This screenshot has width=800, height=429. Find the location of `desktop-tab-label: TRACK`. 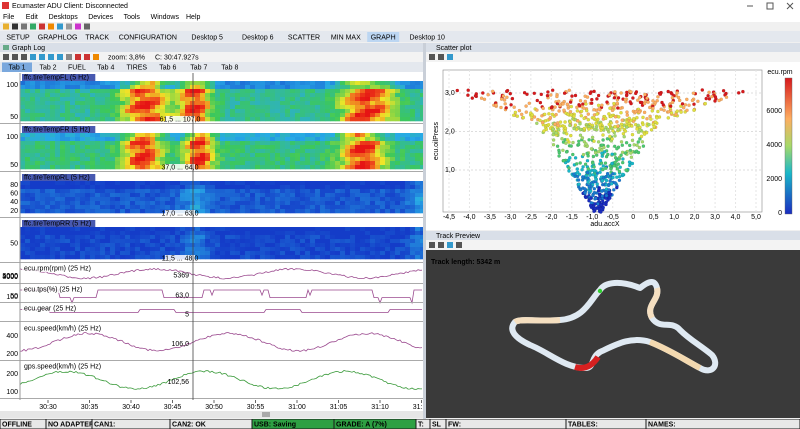

desktop-tab-label: TRACK is located at coordinates (97, 37).